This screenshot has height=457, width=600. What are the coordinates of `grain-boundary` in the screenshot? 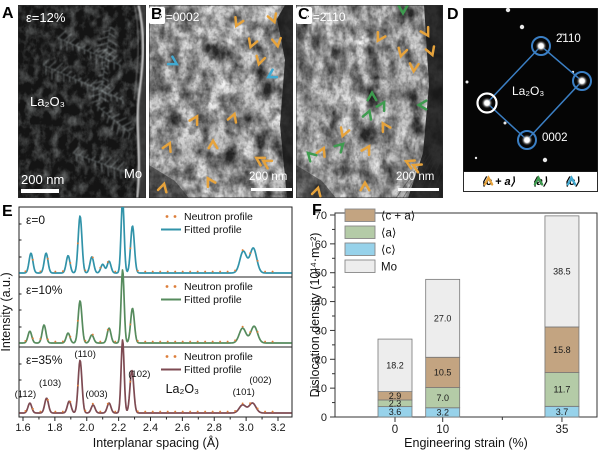 It's located at (140, 101).